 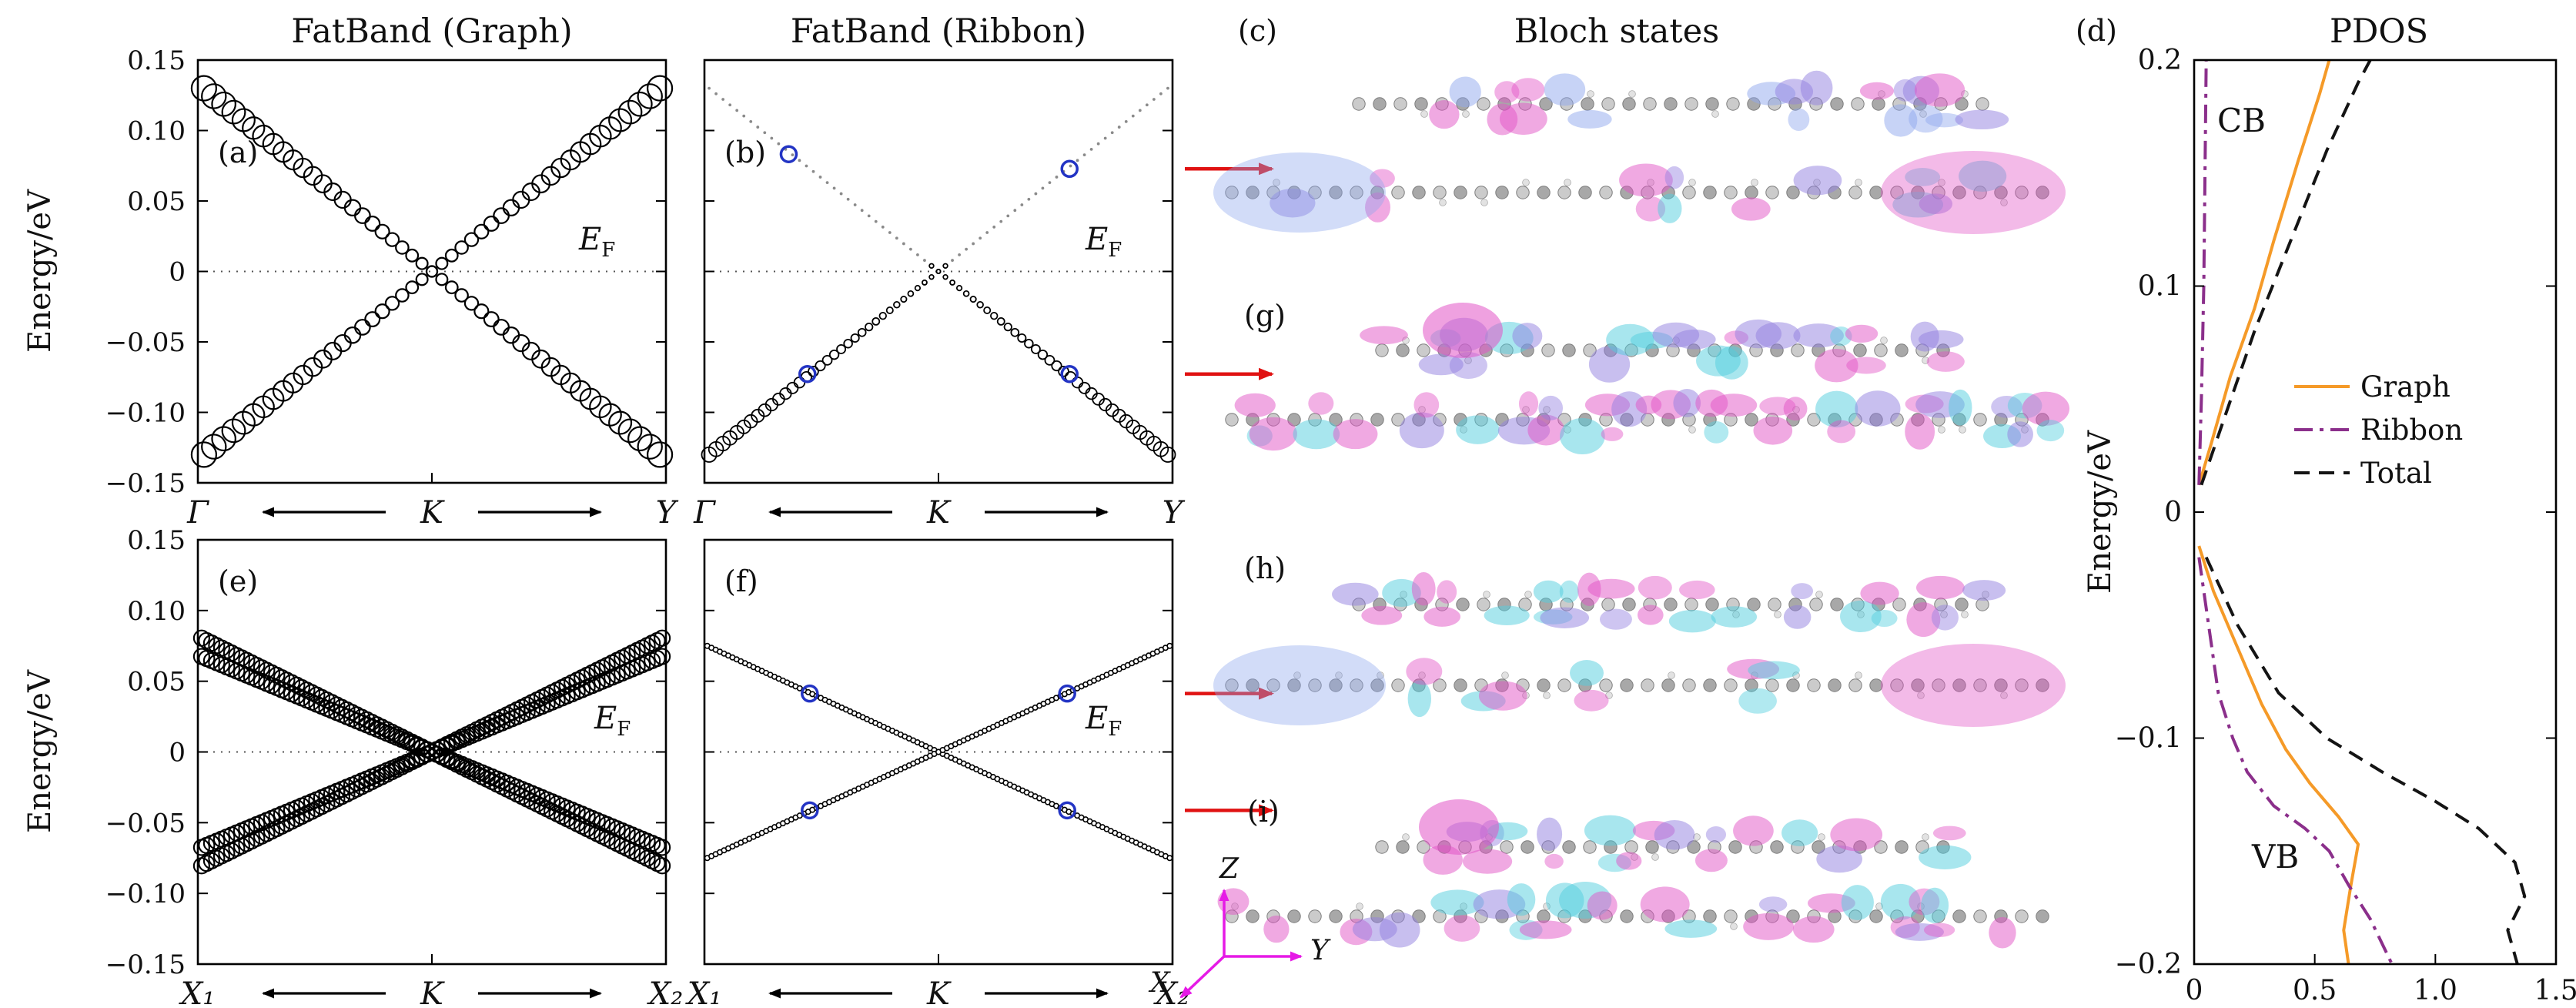 I want to click on y-tick-label: 0.10, so click(x=157, y=611).